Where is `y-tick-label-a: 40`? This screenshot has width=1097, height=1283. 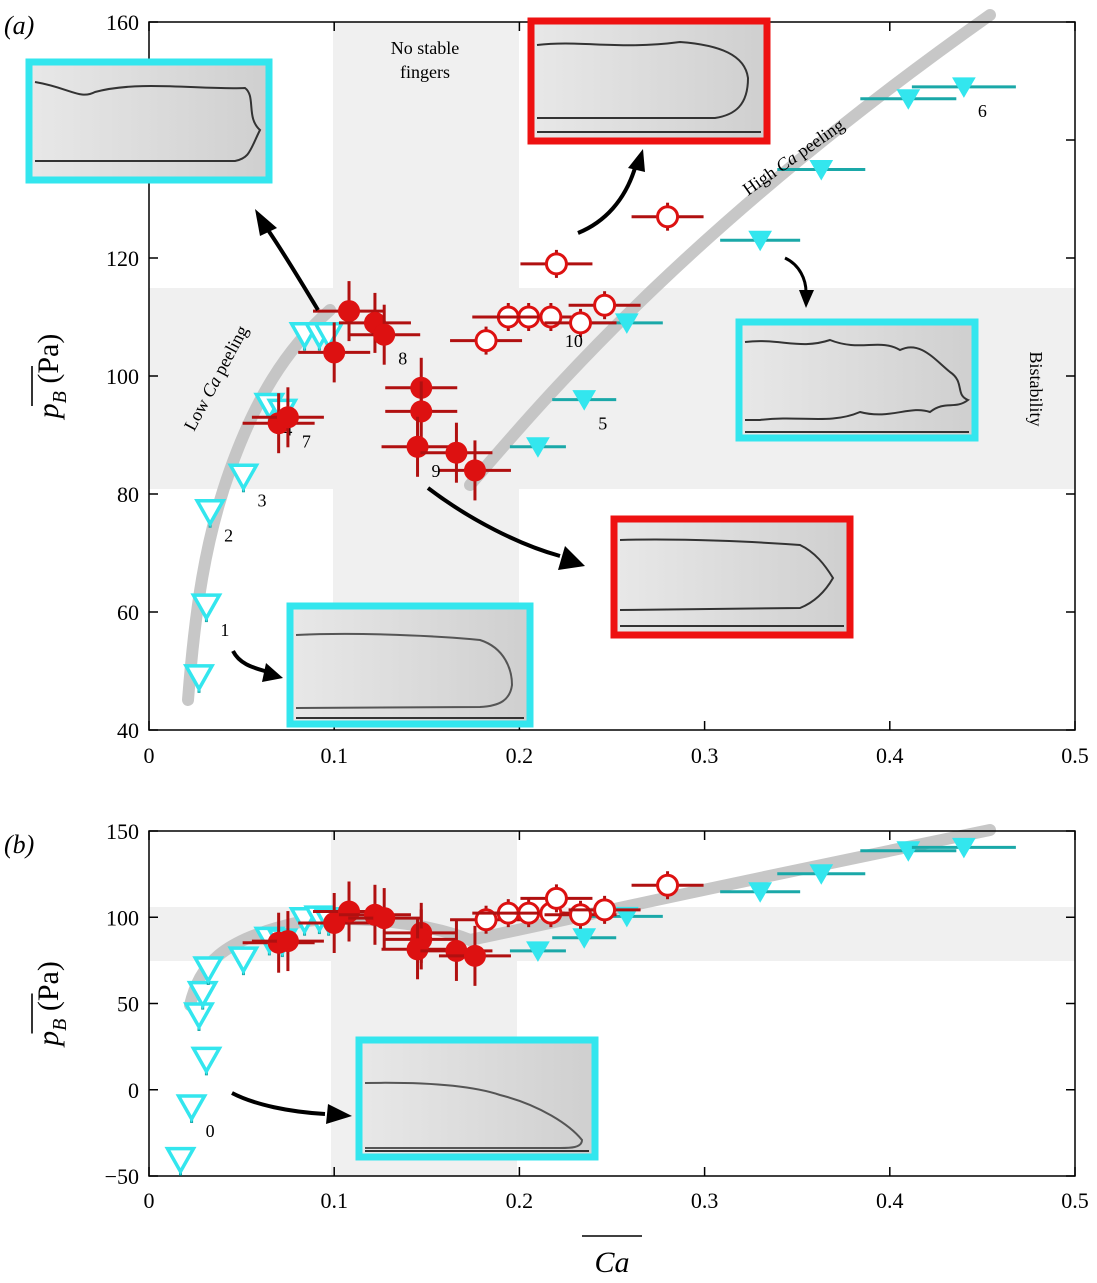 y-tick-label-a: 40 is located at coordinates (128, 730).